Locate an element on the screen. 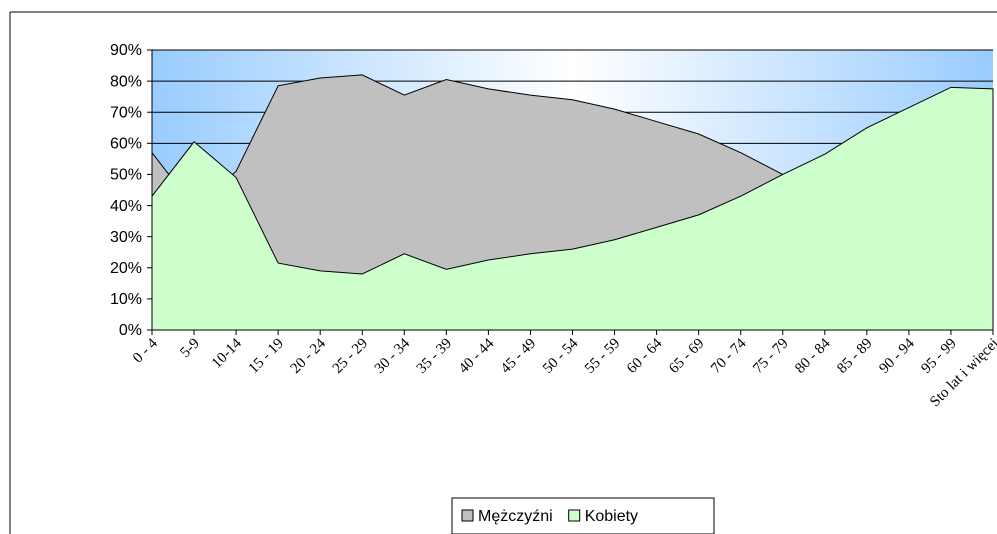 The image size is (997, 534). y-tick-label: 50% is located at coordinates (126, 175).